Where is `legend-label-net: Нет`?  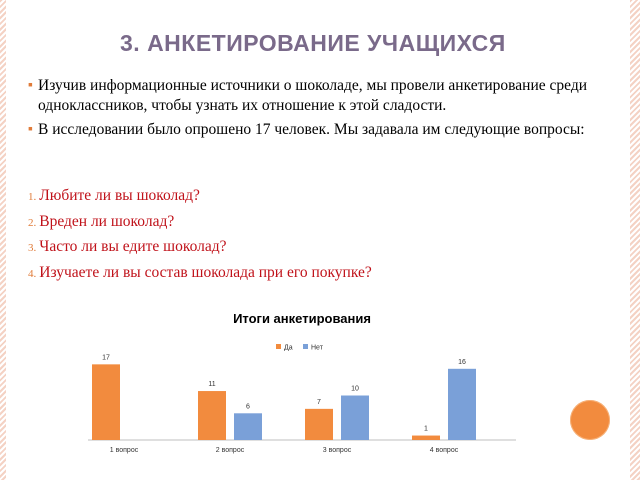 legend-label-net: Нет is located at coordinates (317, 348).